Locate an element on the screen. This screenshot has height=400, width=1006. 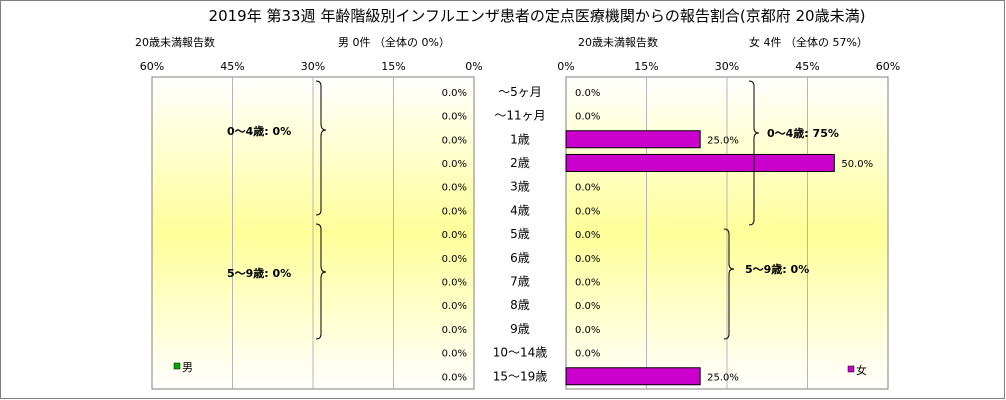
category-label: 2歳 is located at coordinates (520, 163).